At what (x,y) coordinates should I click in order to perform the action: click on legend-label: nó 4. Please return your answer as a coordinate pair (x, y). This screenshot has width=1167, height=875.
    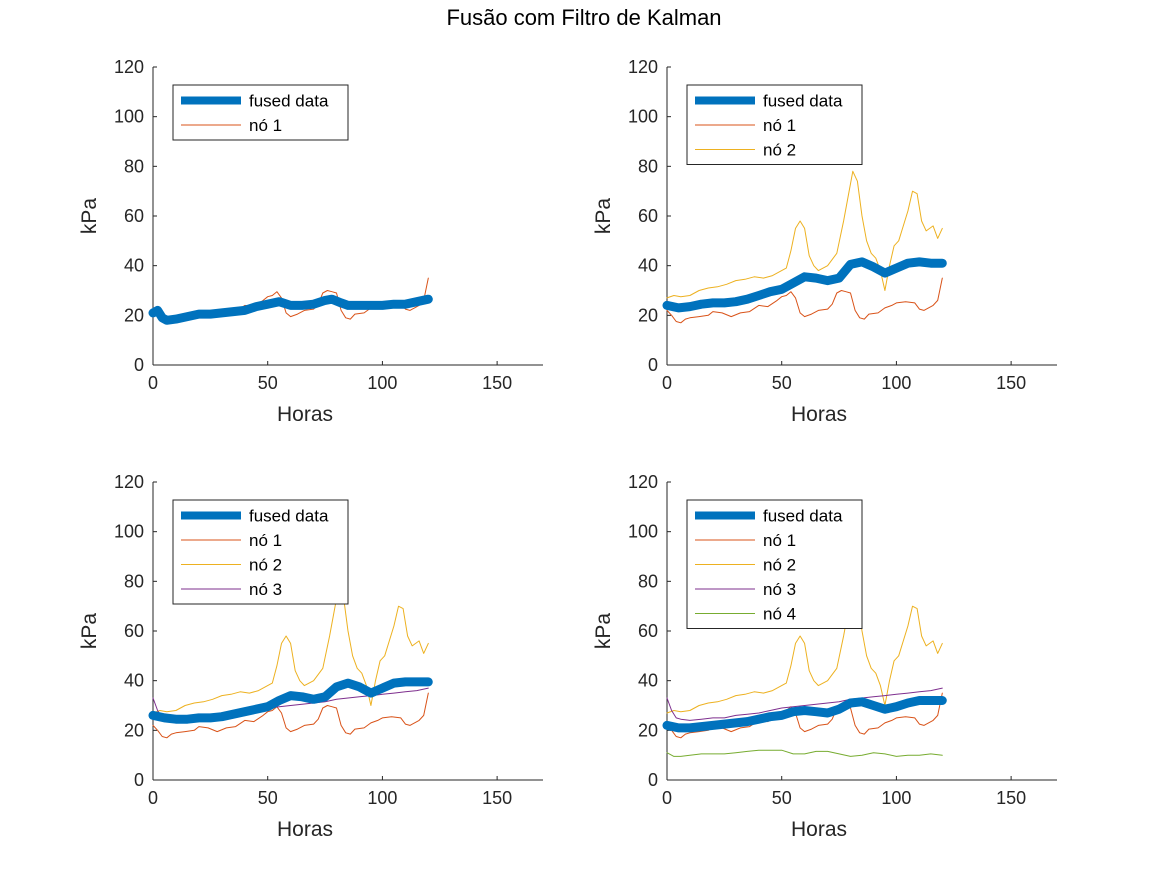
    Looking at the image, I should click on (779, 614).